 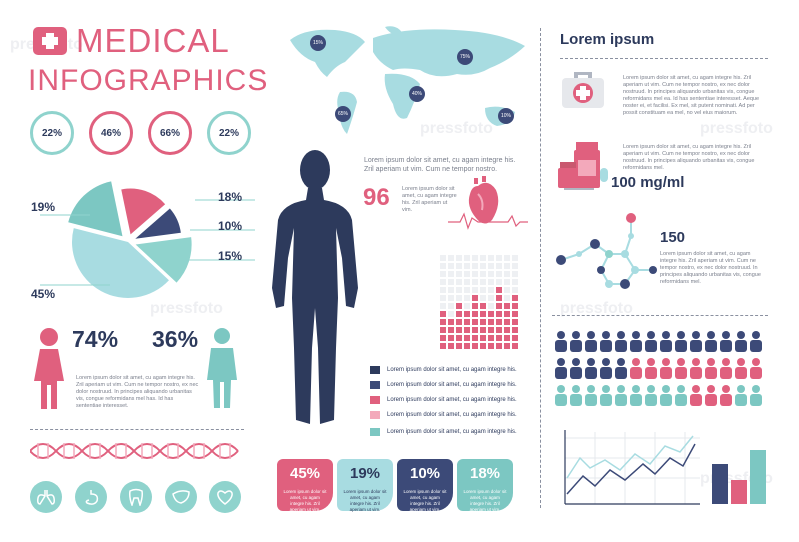 I want to click on percent-ring: 46%, so click(x=111, y=133).